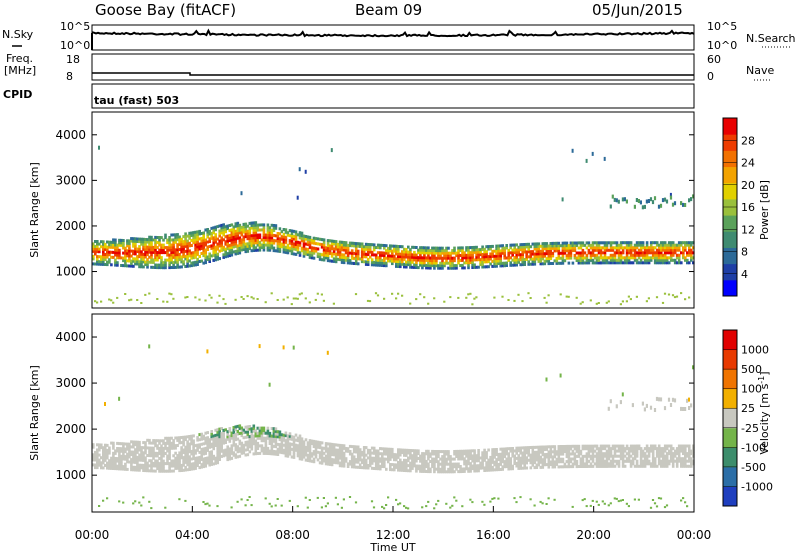  What do you see at coordinates (757, 486) in the screenshot?
I see `colorbar-tick: -1000` at bounding box center [757, 486].